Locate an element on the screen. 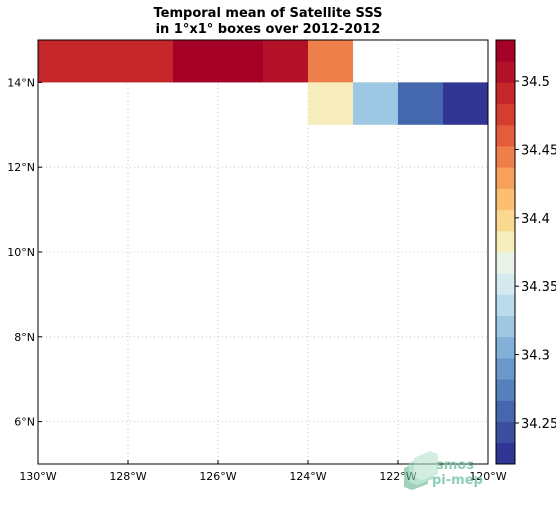 The height and width of the screenshot is (516, 556). logo-layers-icon is located at coordinates (421, 470).